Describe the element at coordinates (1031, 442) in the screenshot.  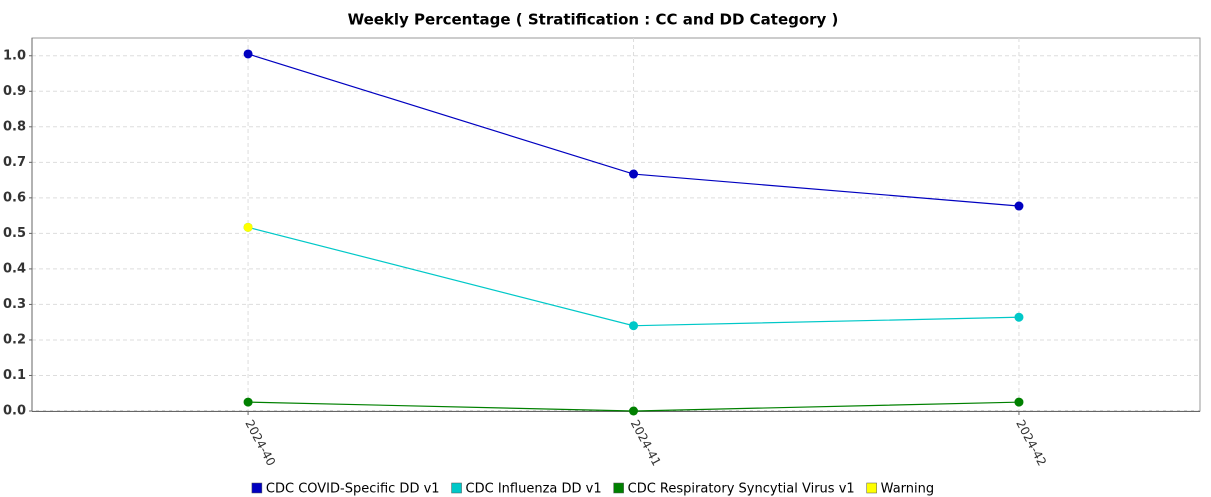
I see `x-tick-label: 2024-42` at that location.